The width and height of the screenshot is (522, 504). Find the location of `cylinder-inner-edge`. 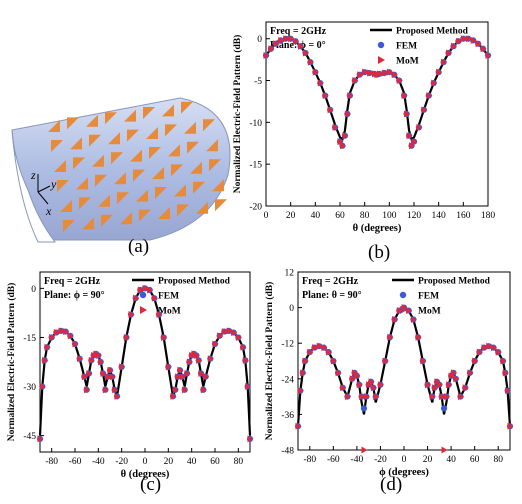

cylinder-inner-edge is located at coordinates (34, 186).